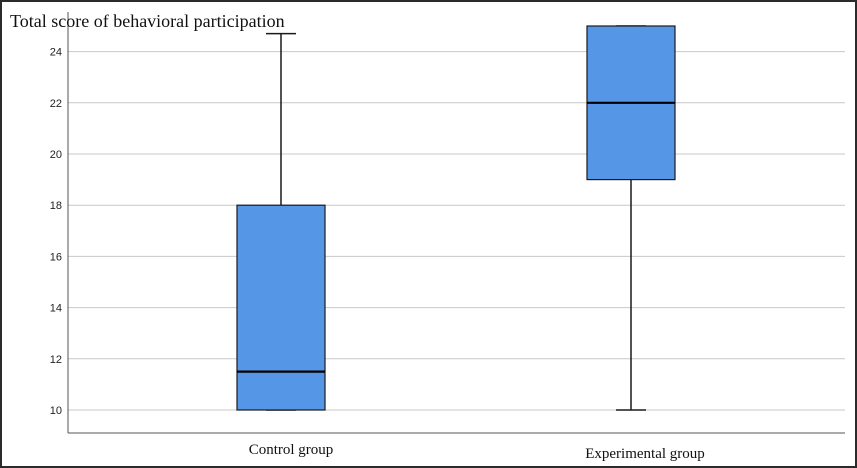  Describe the element at coordinates (56, 104) in the screenshot. I see `y-tick-label: 22` at that location.